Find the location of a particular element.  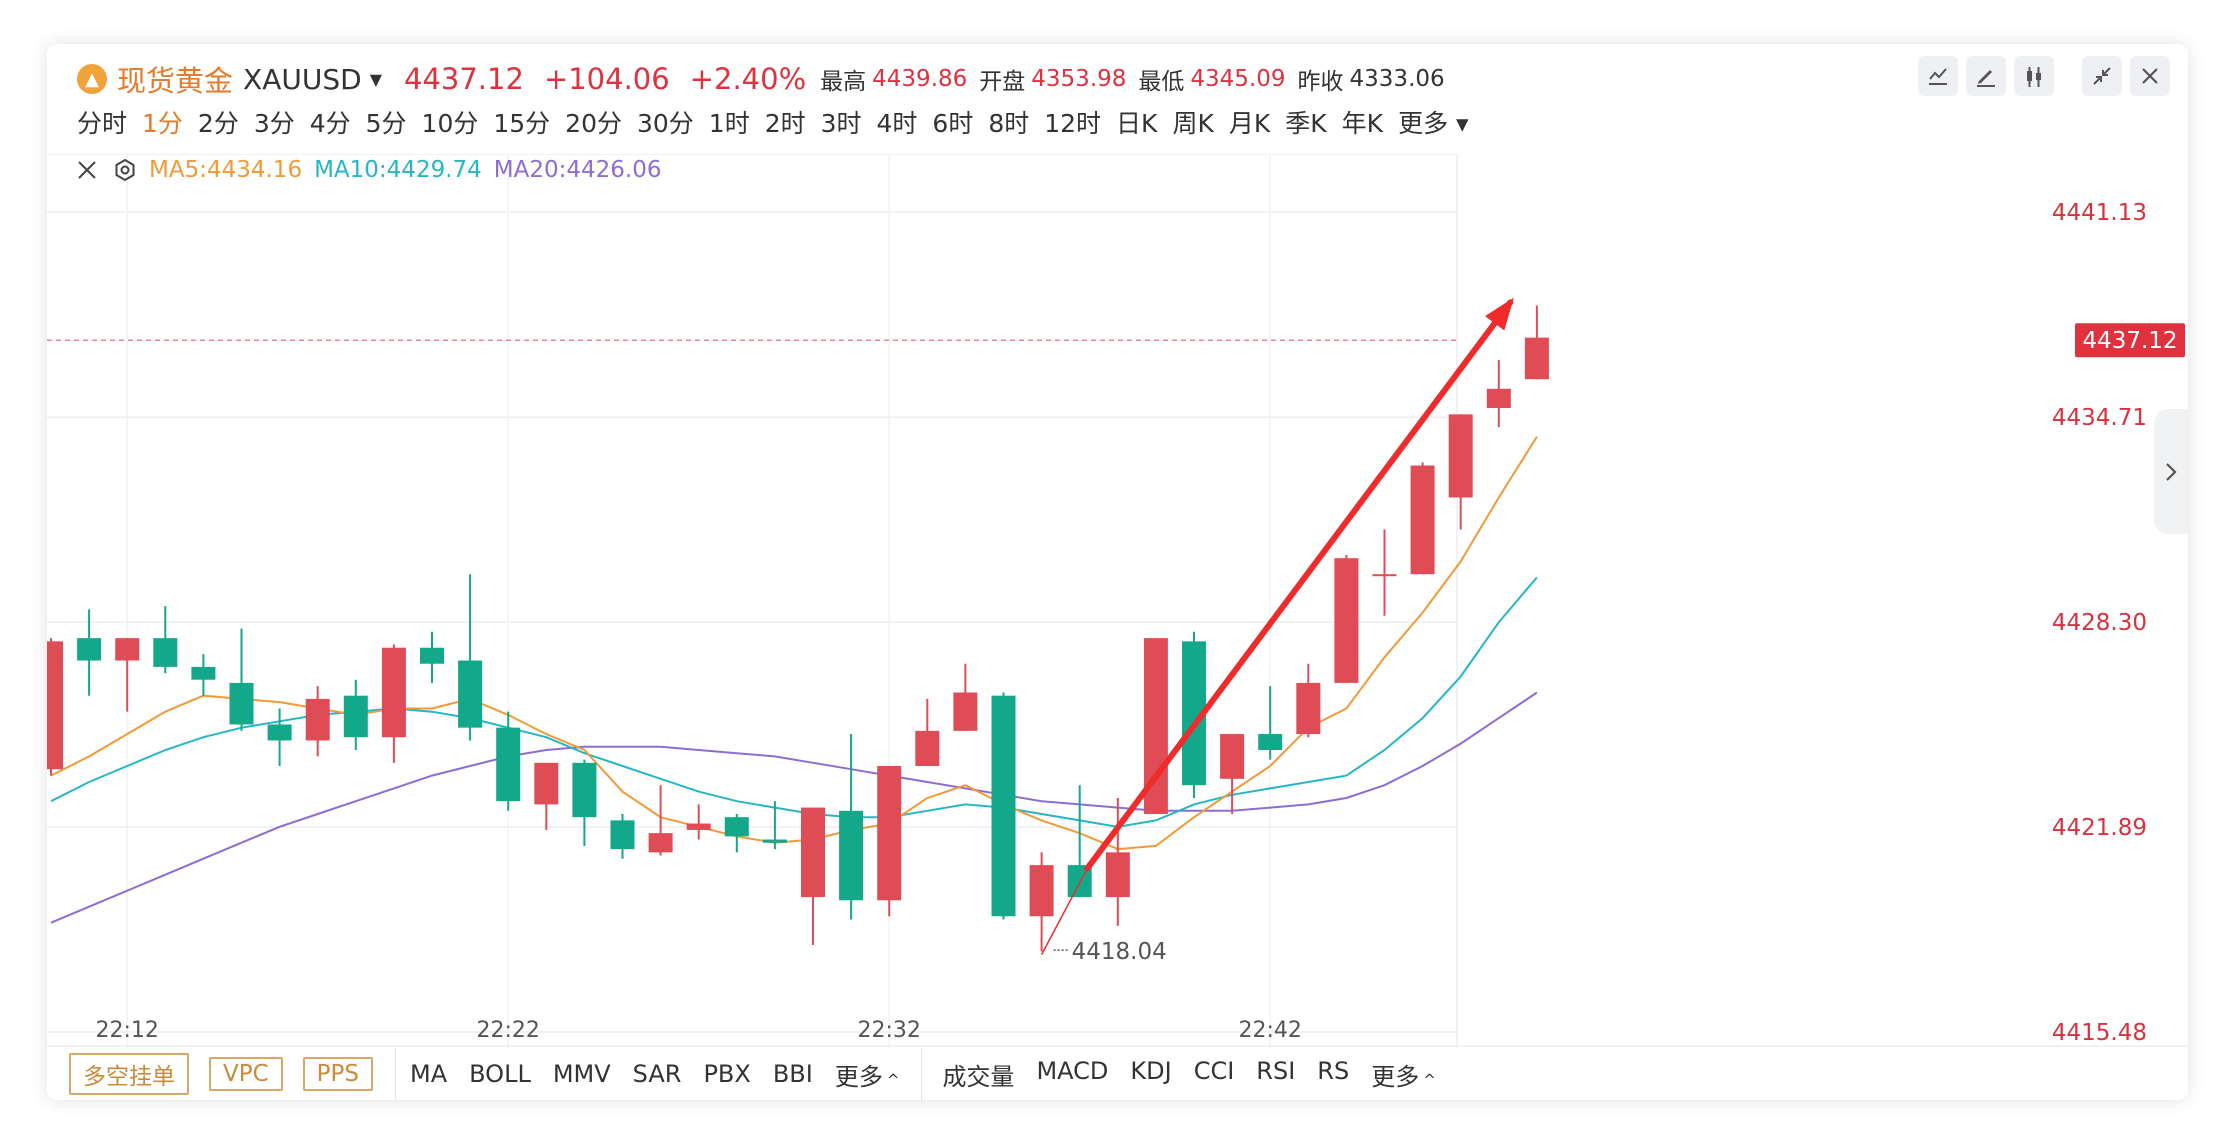

side-panel-toggle is located at coordinates (2171, 471).